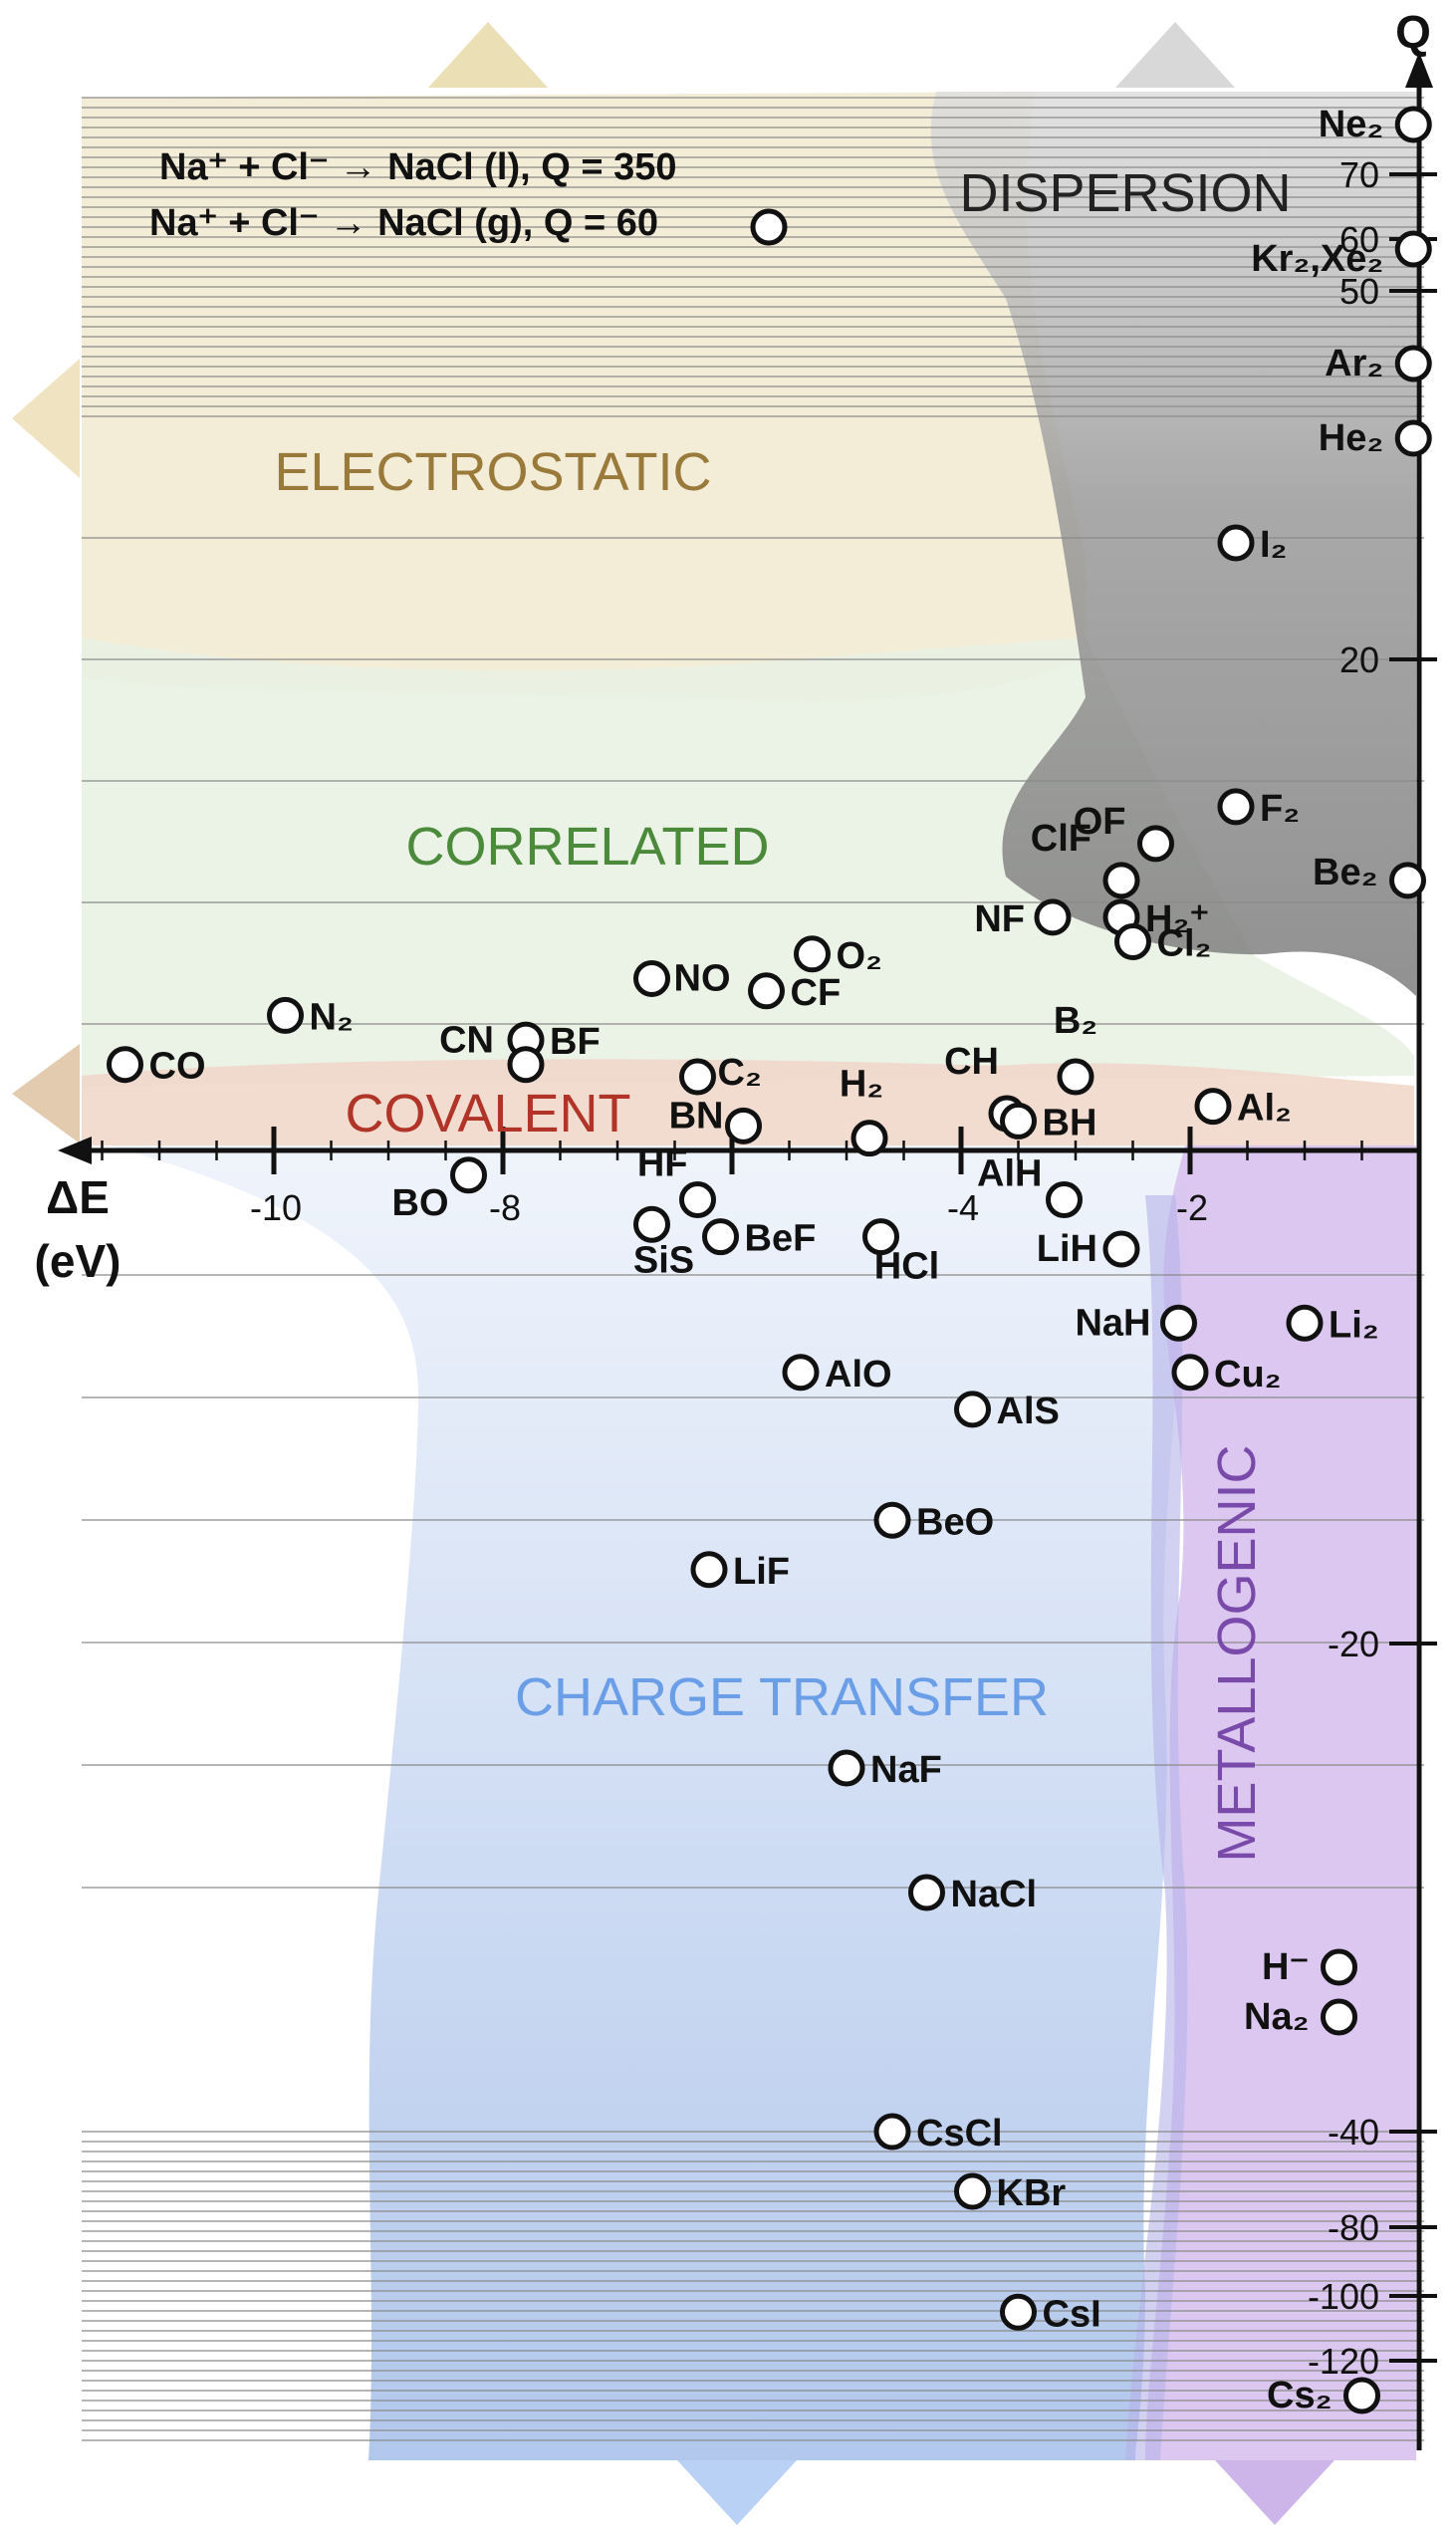 The height and width of the screenshot is (2535, 1456). I want to click on data-point-label: BeF, so click(781, 1239).